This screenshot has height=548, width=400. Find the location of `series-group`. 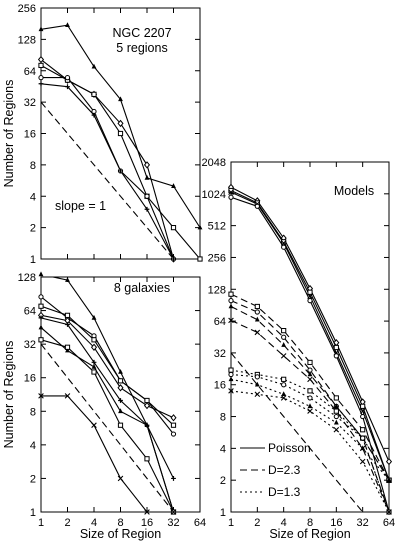

series-group is located at coordinates (108, 394).